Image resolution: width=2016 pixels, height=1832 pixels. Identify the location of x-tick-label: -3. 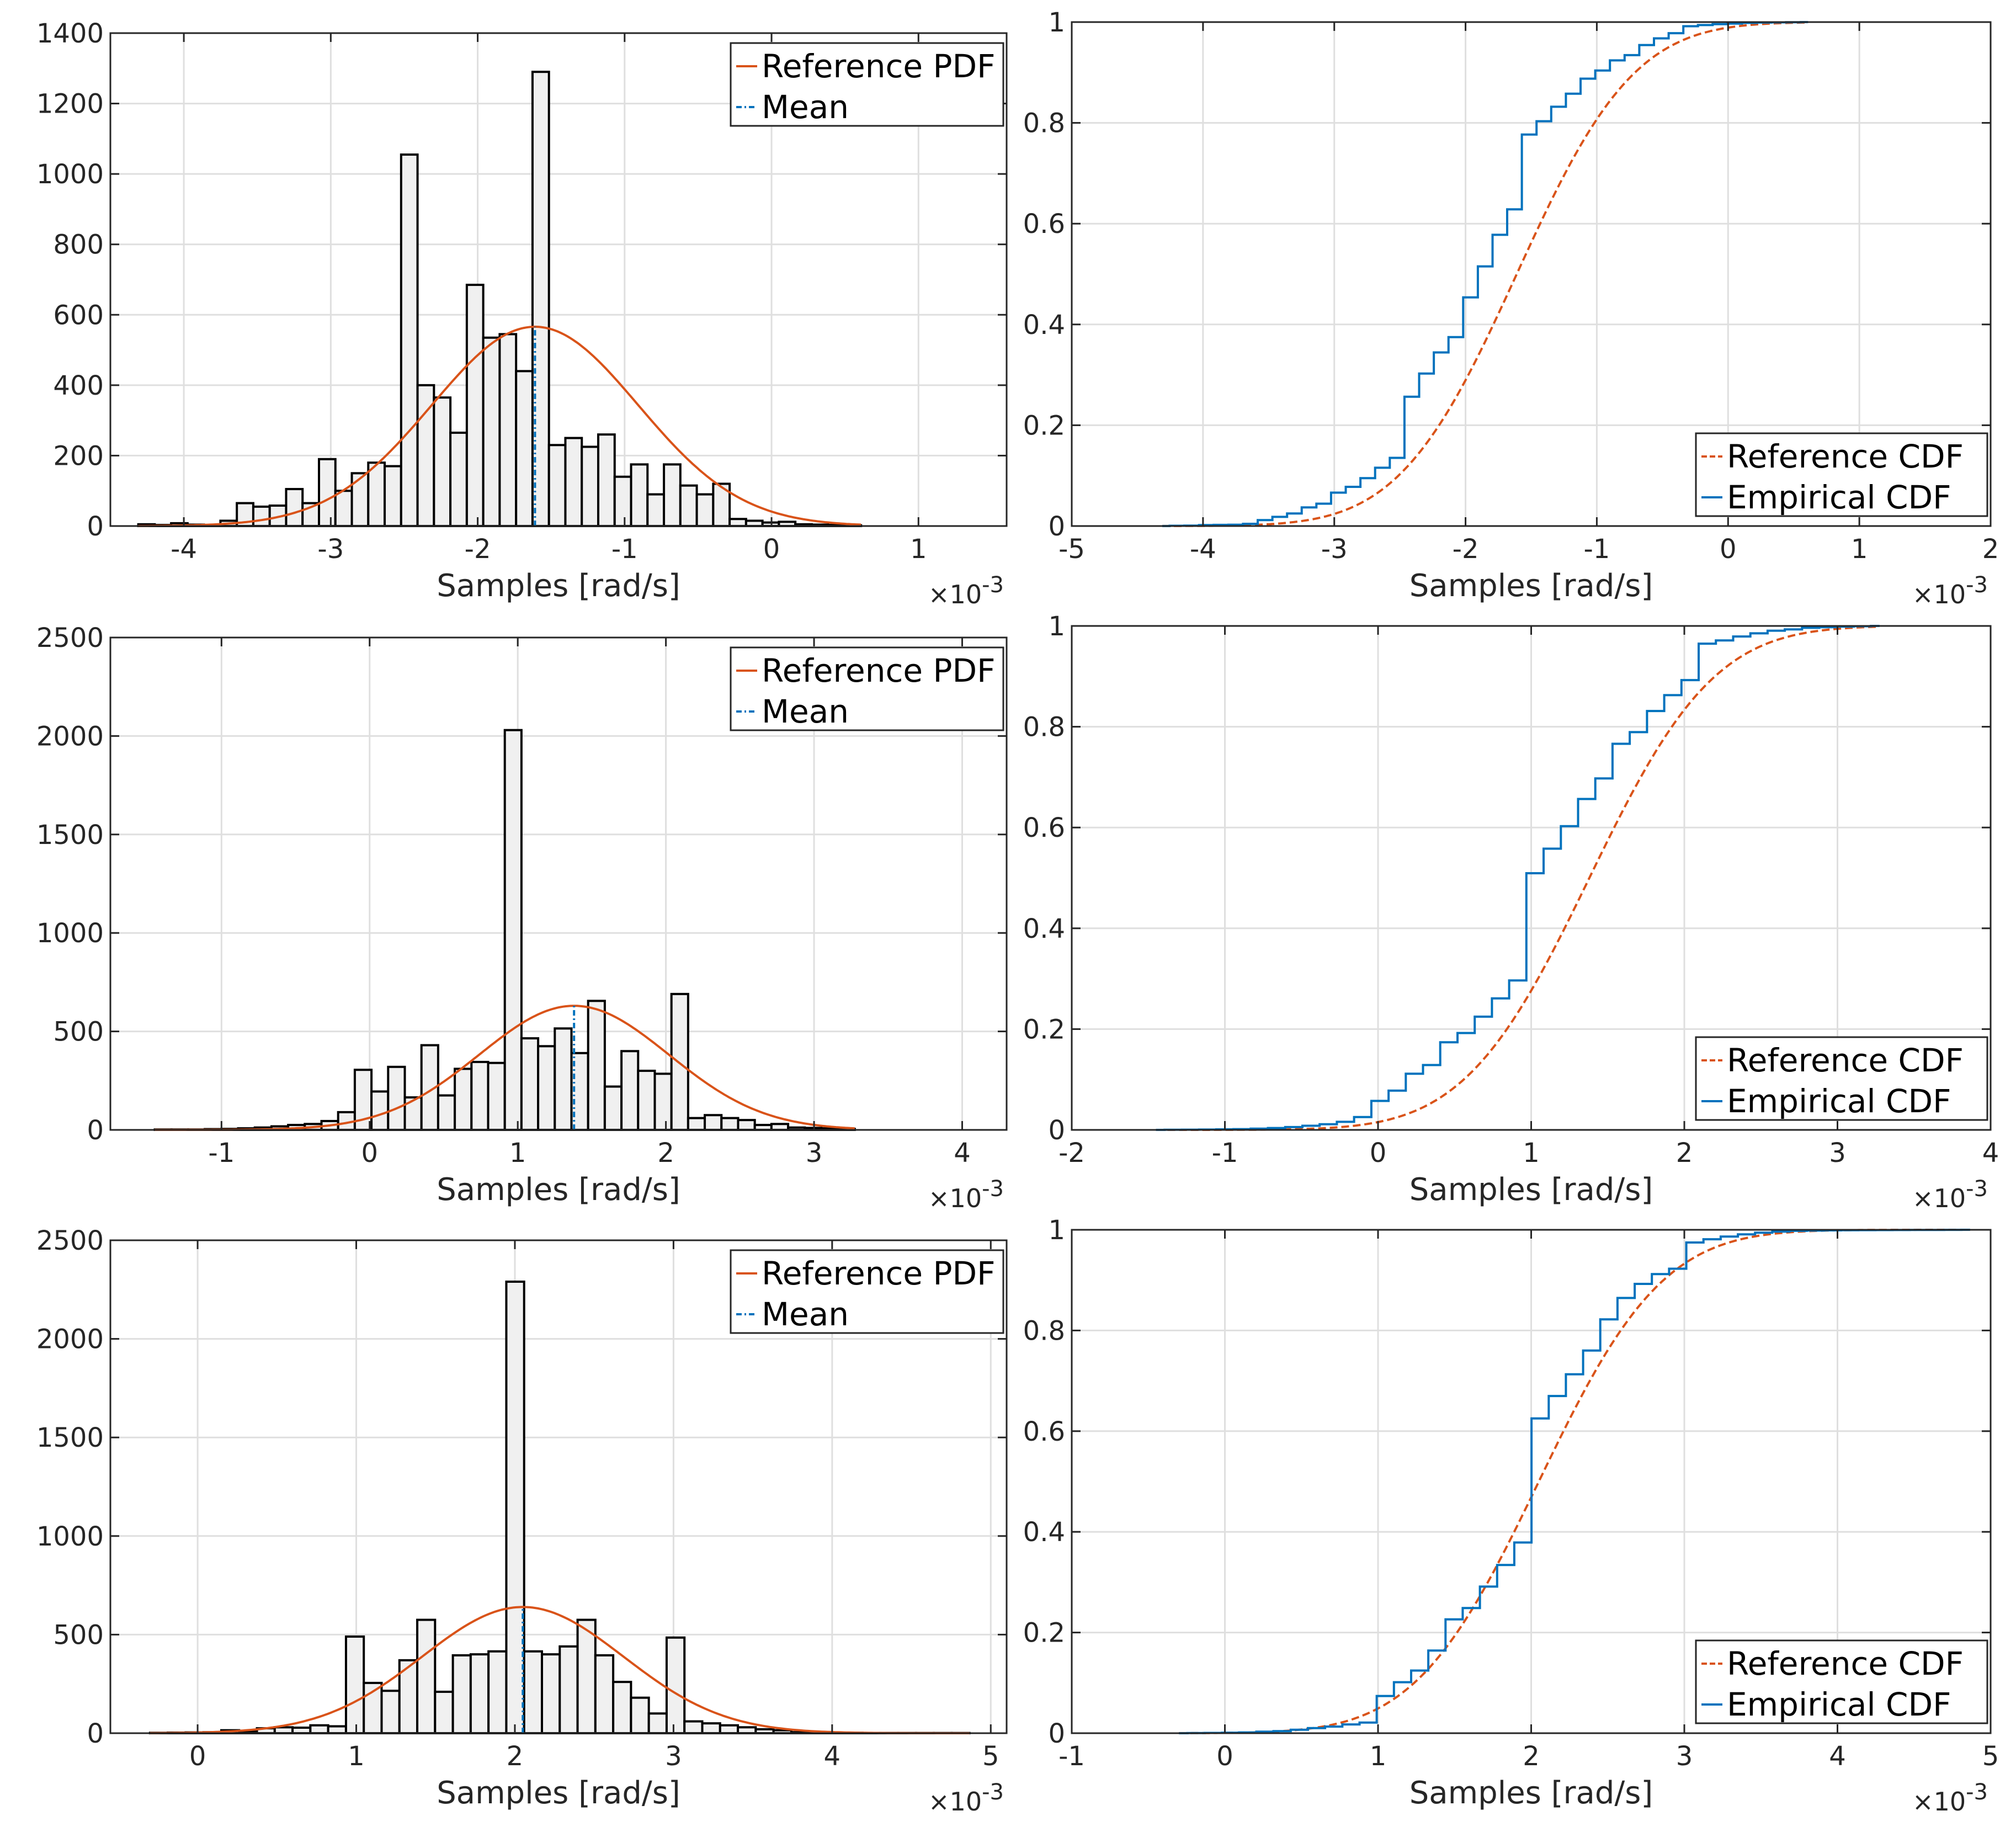
(1334, 549).